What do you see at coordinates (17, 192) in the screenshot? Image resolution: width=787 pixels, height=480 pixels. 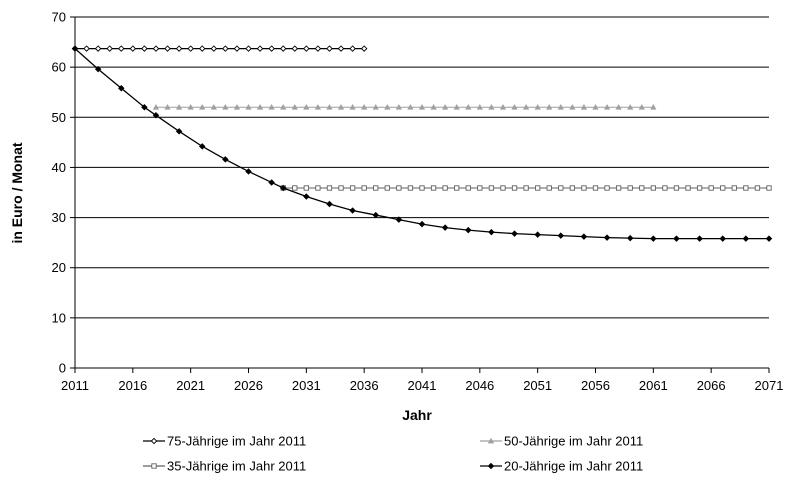 I see `y-axis-title: in Euro / Monat` at bounding box center [17, 192].